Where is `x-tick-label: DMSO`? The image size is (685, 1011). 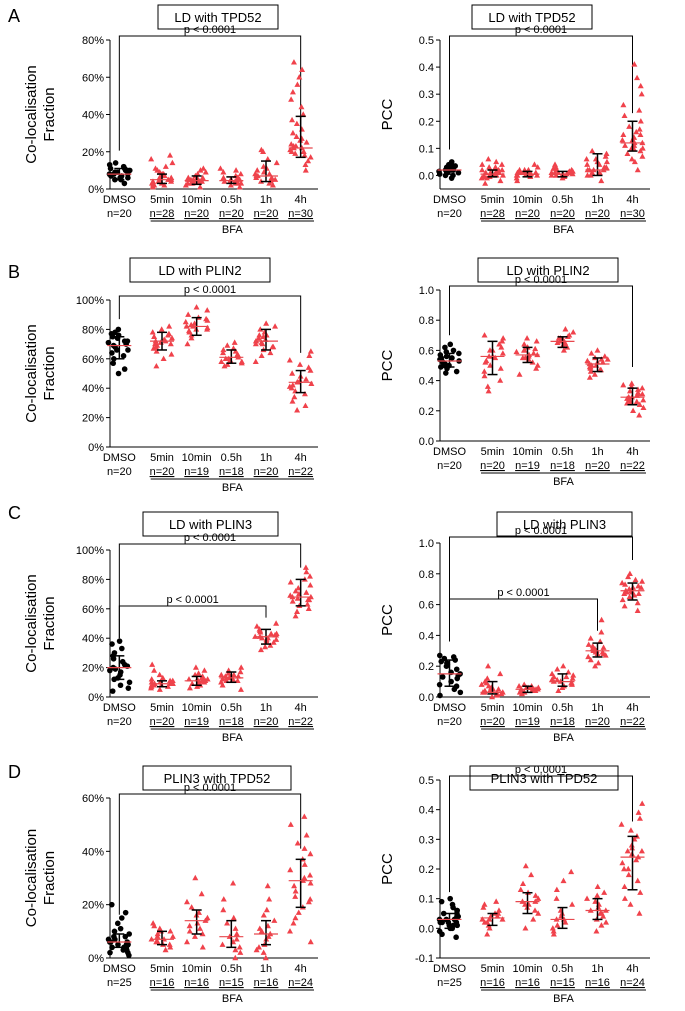
x-tick-label: DMSO is located at coordinates (119, 458).